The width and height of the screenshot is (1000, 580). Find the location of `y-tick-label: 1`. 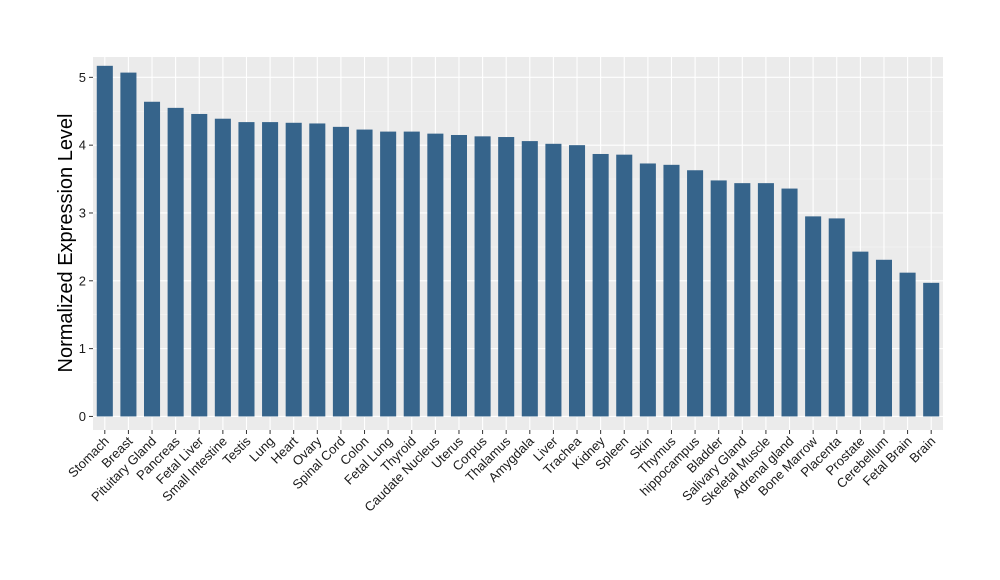

y-tick-label: 1 is located at coordinates (82, 348).